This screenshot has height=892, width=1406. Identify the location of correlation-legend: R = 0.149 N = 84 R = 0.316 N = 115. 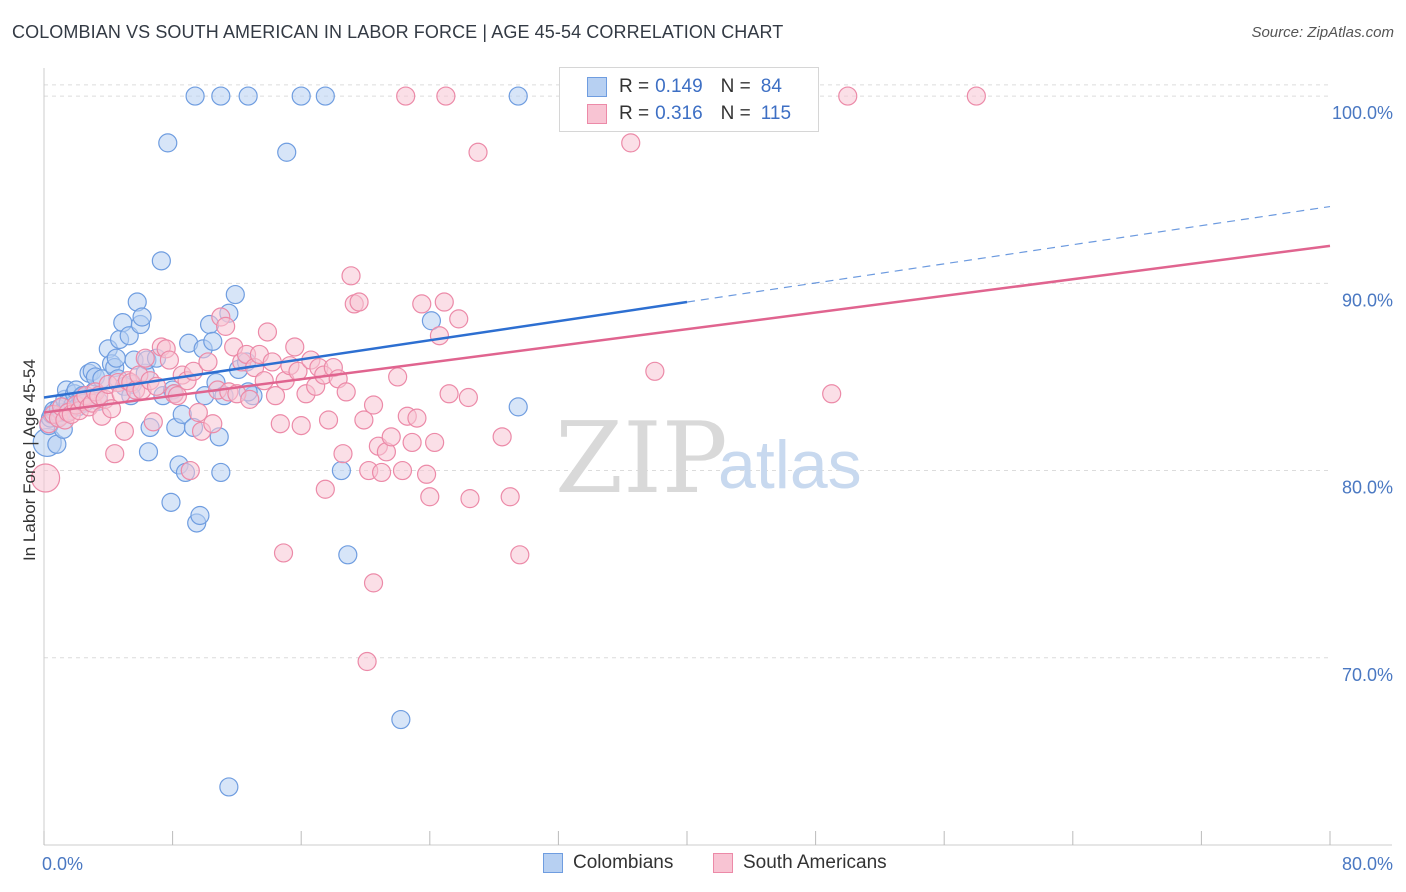
(689, 99).